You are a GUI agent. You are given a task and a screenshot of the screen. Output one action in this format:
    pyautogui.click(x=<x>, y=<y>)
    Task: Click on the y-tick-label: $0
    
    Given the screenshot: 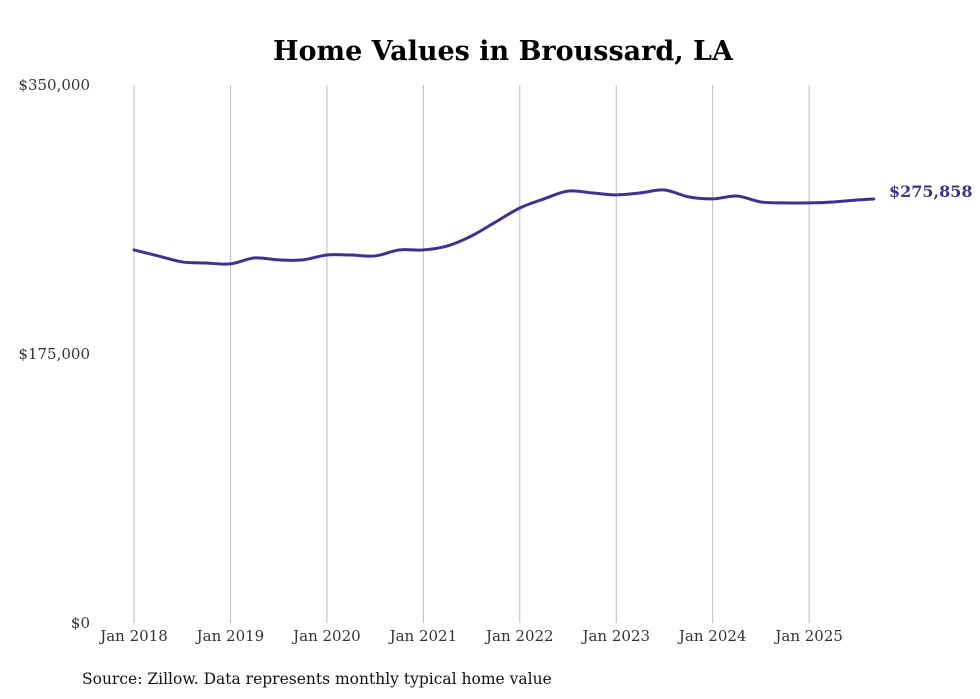 What is the action you would take?
    pyautogui.click(x=80, y=623)
    